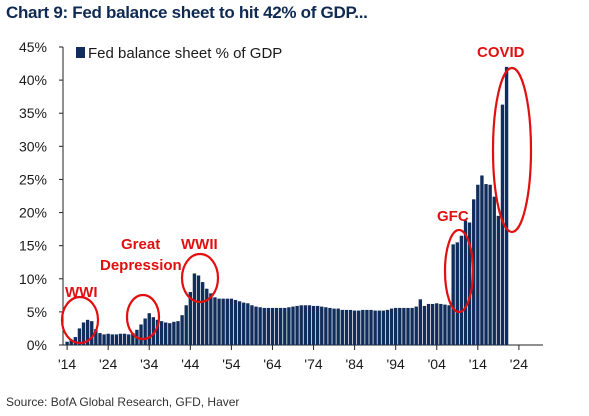  Describe the element at coordinates (141, 265) in the screenshot. I see `annotation-depression: Depression` at that location.